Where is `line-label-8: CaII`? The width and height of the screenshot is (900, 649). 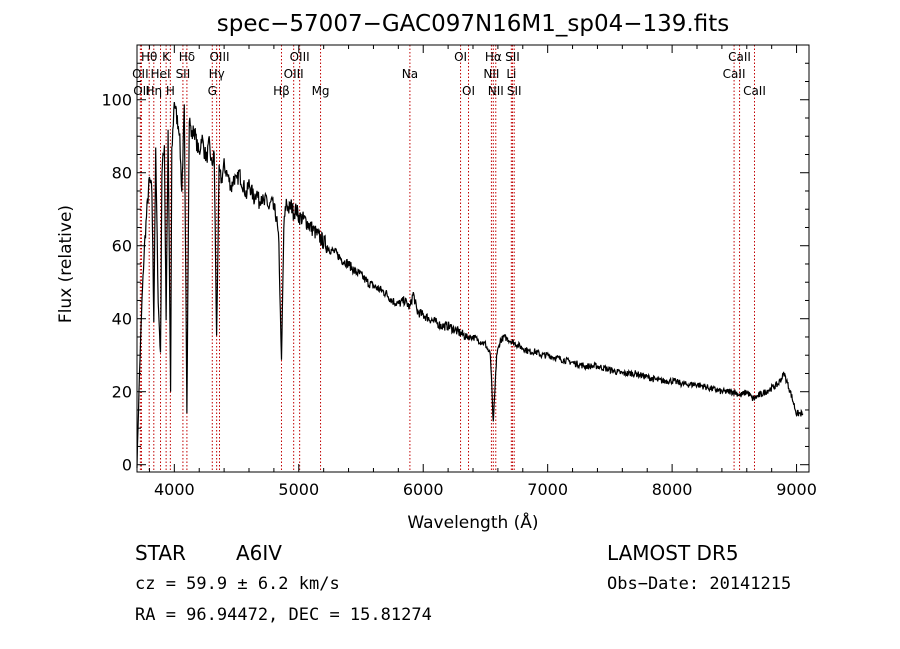
line-label-8: CaII is located at coordinates (739, 57).